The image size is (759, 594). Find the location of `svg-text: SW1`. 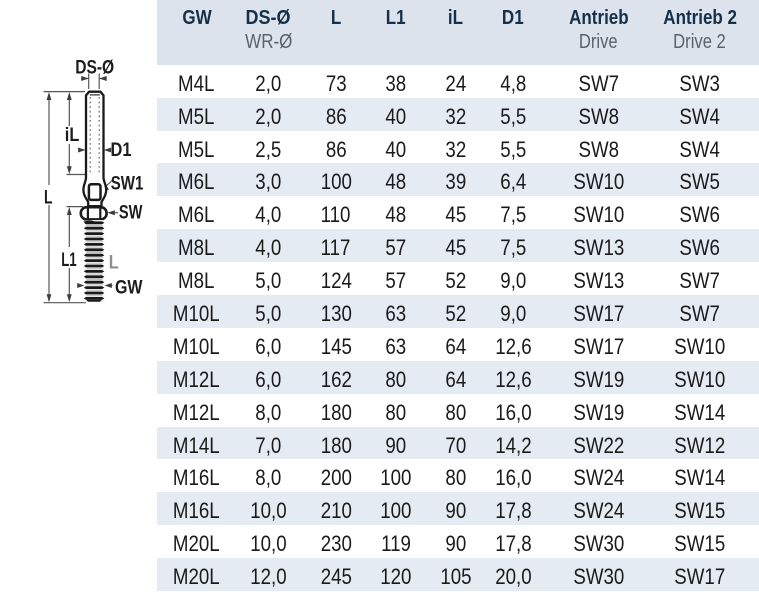

svg-text: SW1 is located at coordinates (127, 183).